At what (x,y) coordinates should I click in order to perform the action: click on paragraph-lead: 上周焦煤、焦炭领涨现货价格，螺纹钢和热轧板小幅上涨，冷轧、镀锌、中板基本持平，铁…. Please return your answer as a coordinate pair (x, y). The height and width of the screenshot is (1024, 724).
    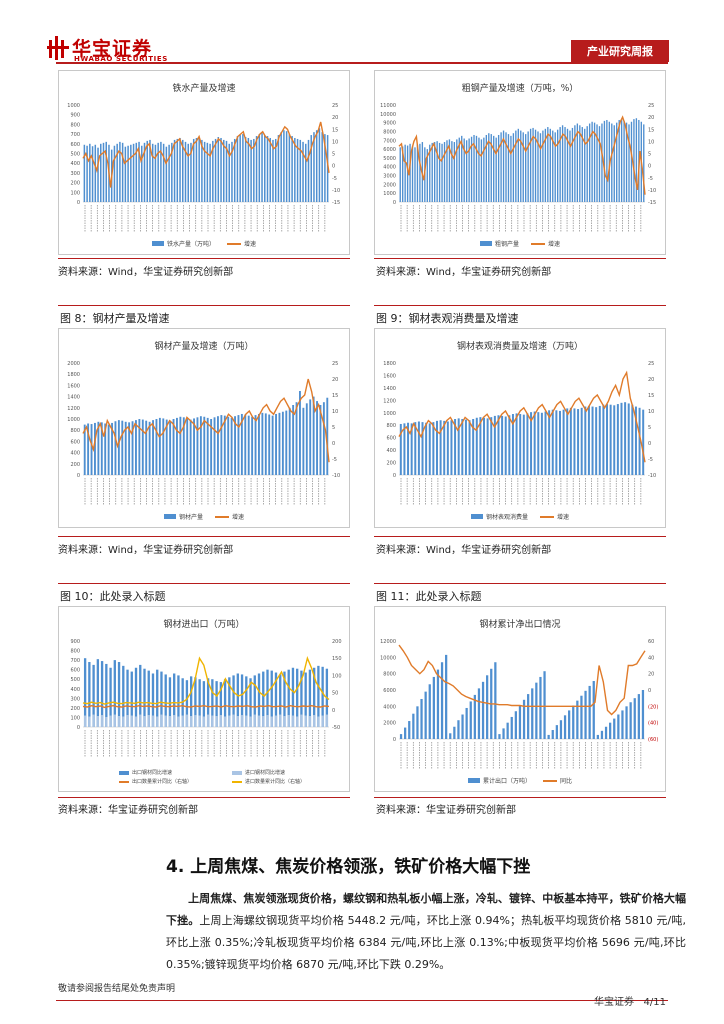
    Looking at the image, I should click on (426, 909).